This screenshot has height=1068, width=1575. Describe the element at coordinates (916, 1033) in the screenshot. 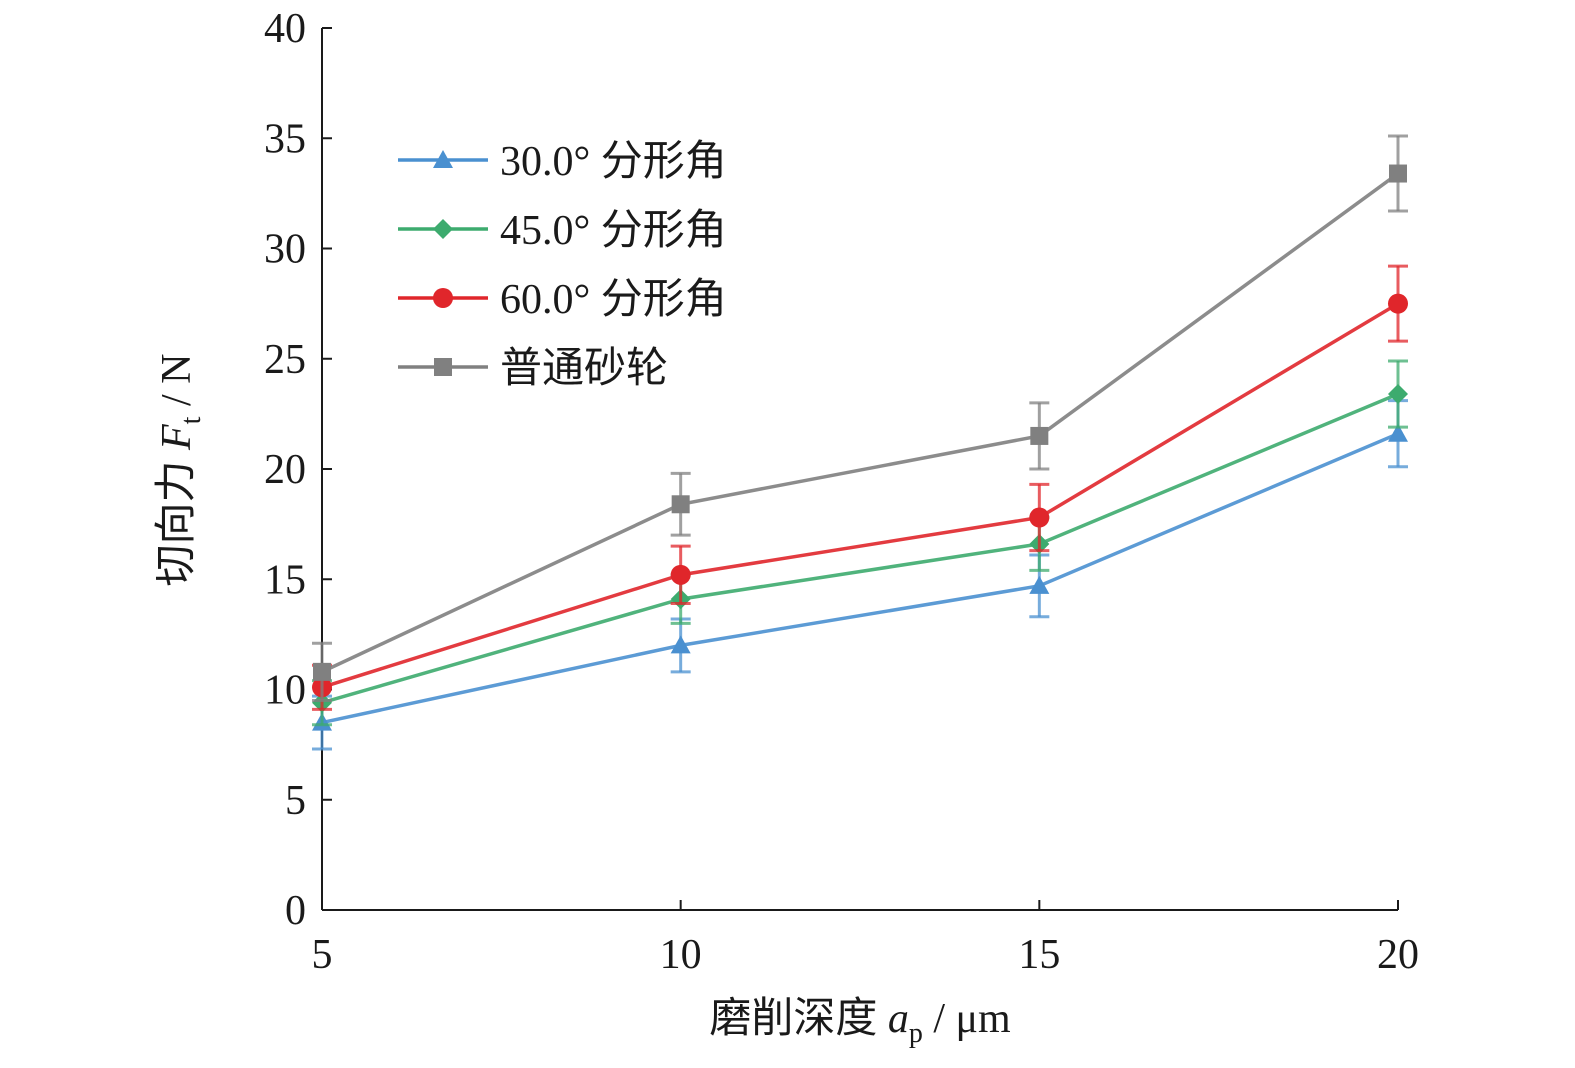

I see `x-axis-title-subscript: p` at that location.